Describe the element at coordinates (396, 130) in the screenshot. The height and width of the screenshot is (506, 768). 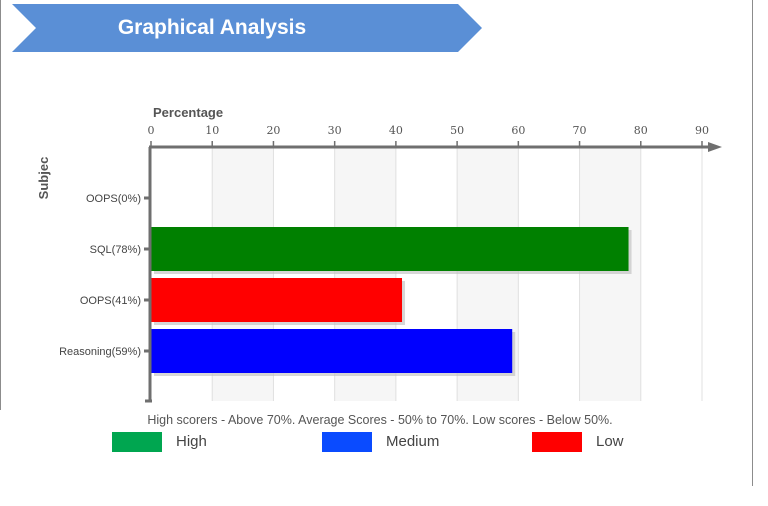
I see `x-tick-label: 40` at that location.